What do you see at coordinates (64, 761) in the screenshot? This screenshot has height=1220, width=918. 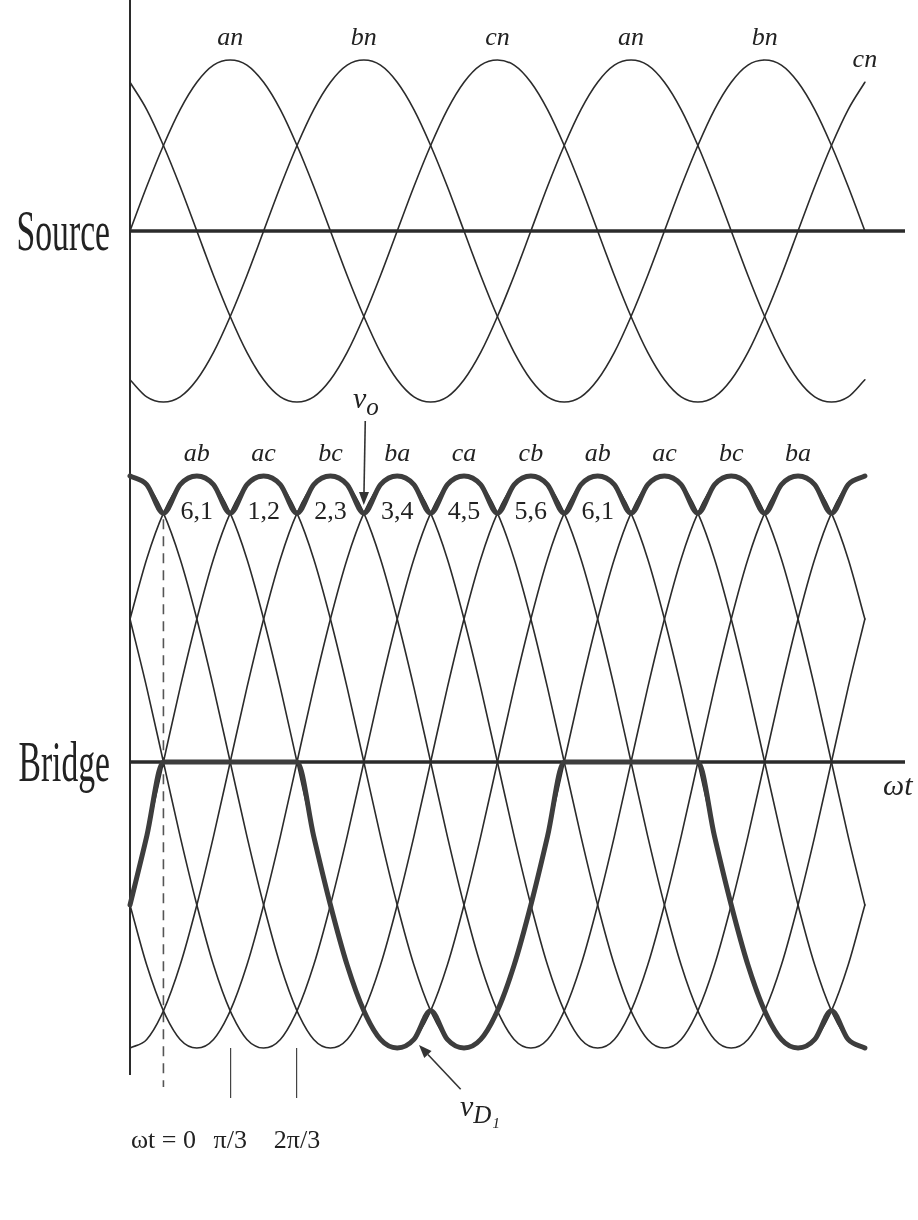 I see `y-axis-title: Bridge` at bounding box center [64, 761].